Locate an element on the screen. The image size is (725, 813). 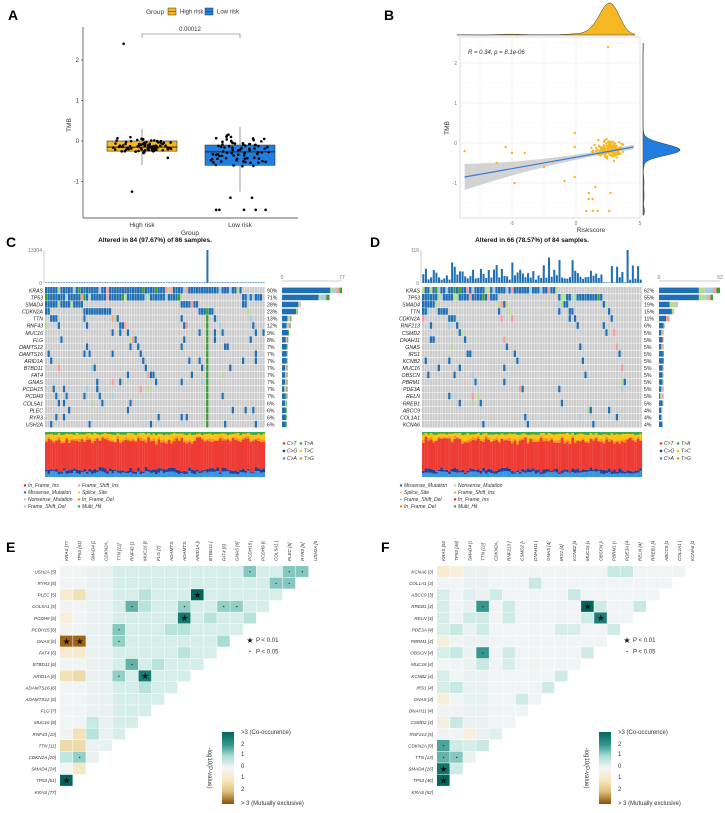
variant-legend-dot is located at coordinates (25, 506).